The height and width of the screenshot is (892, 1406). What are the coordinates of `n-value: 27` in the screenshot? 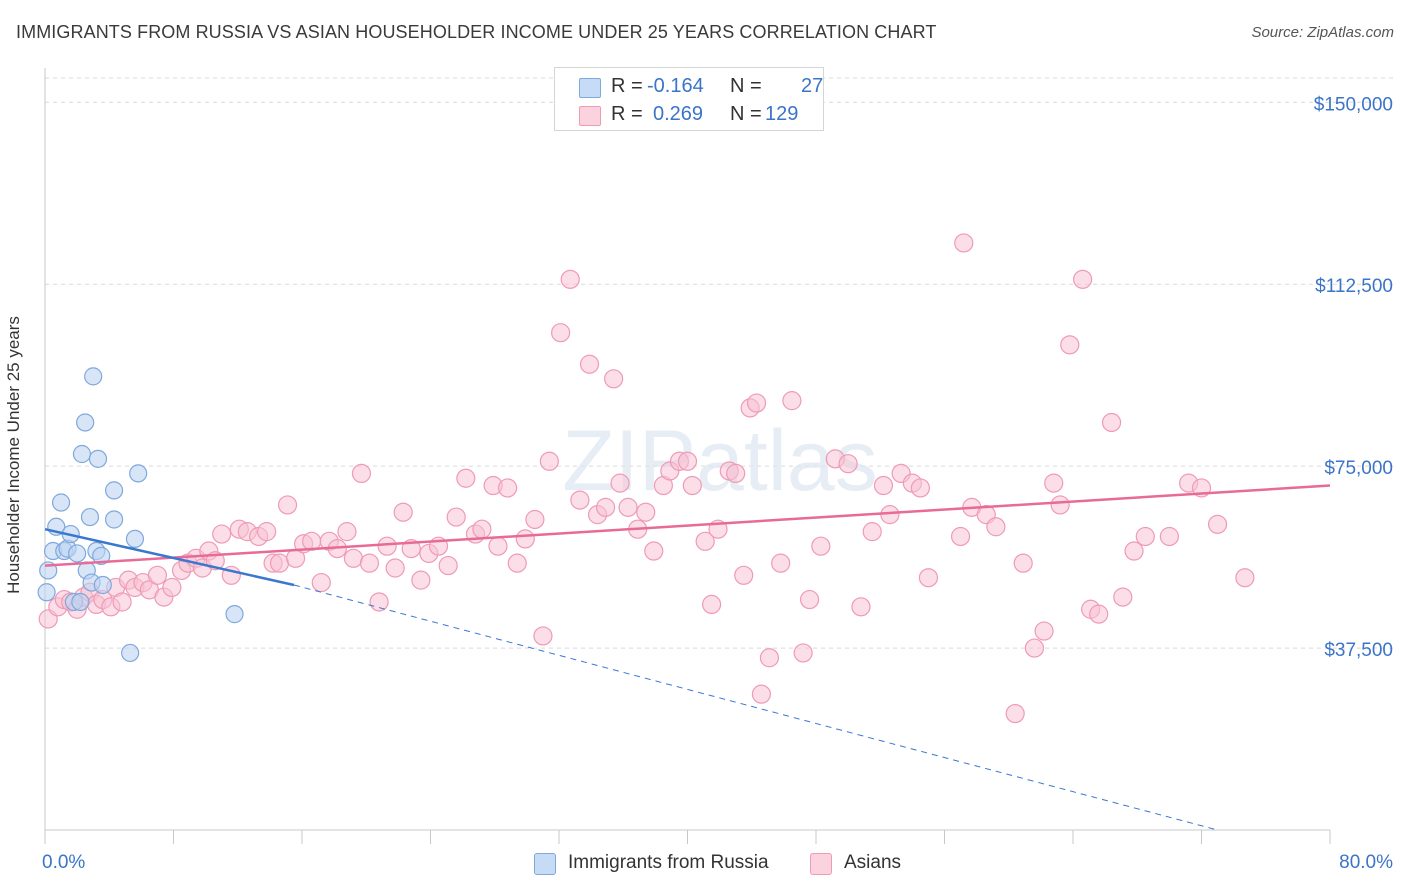 It's located at (812, 86).